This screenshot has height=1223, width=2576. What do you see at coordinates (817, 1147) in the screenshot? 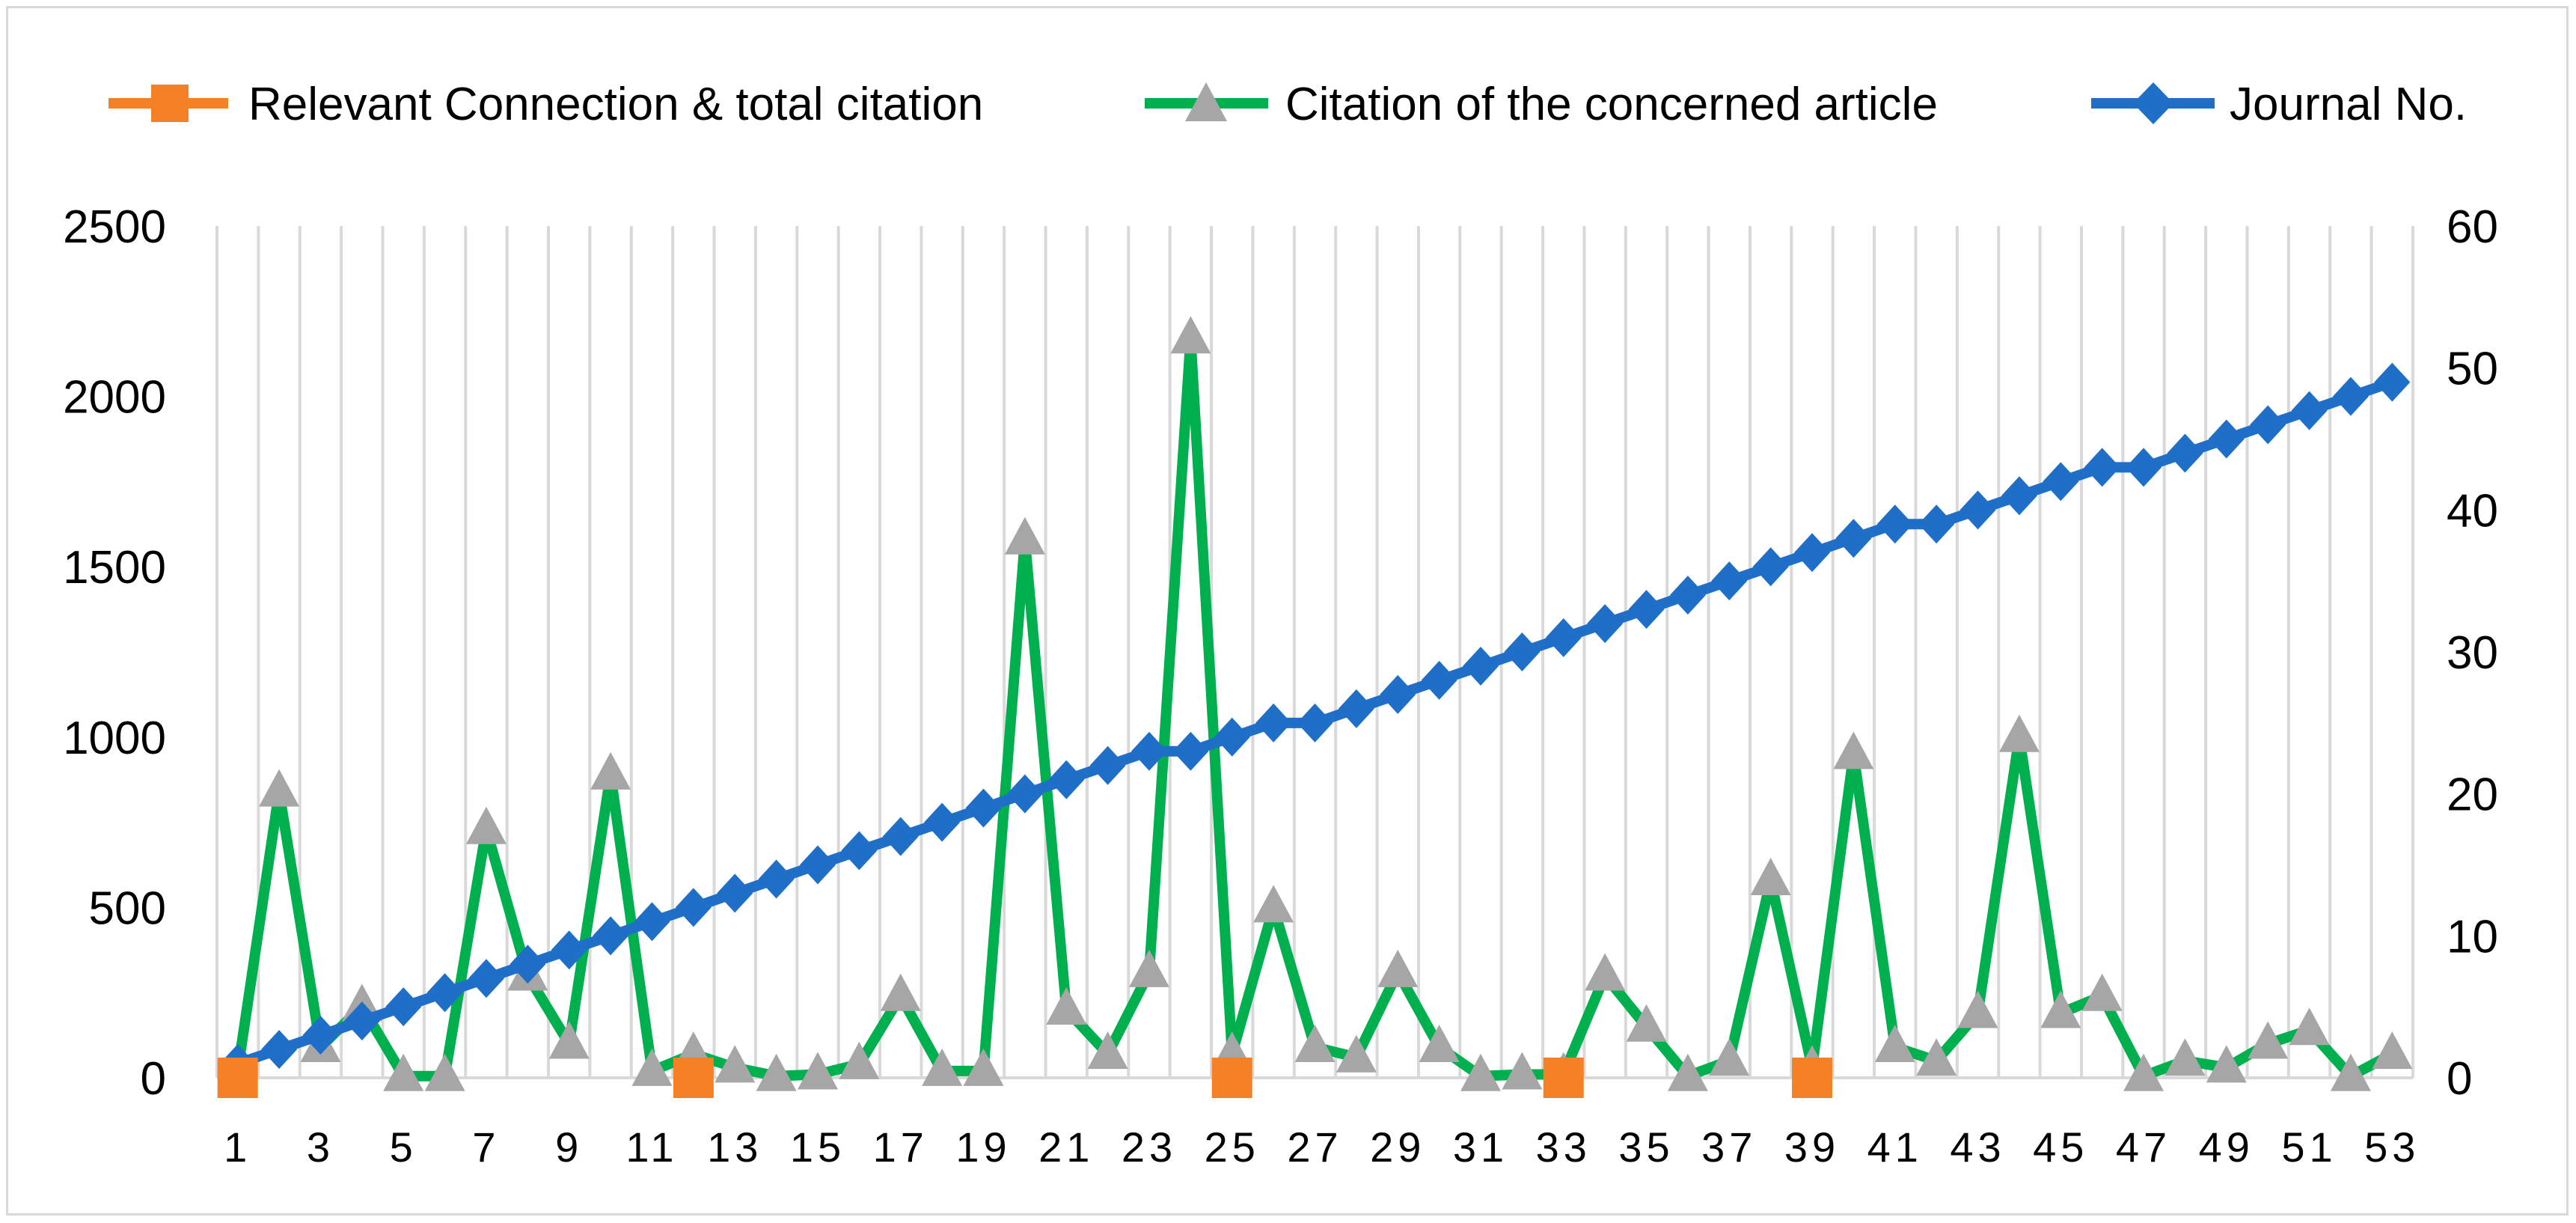
I see `x-tick-label: 15` at bounding box center [817, 1147].